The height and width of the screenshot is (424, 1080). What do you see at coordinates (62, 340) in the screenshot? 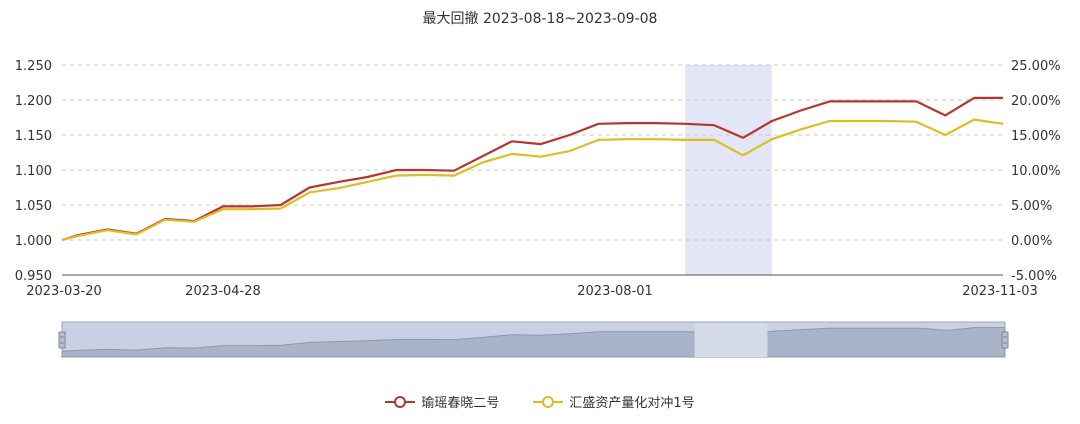
I see `data-zoom-left-handle` at bounding box center [62, 340].